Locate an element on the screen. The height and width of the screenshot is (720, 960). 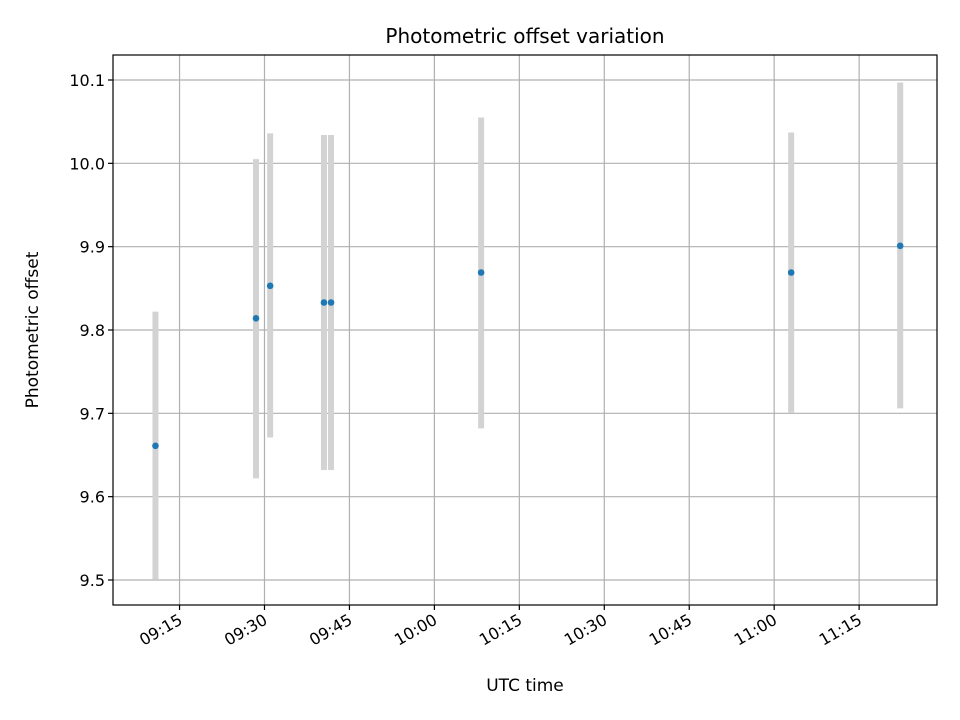
y-tick-label: 9.8 is located at coordinates (92, 330).